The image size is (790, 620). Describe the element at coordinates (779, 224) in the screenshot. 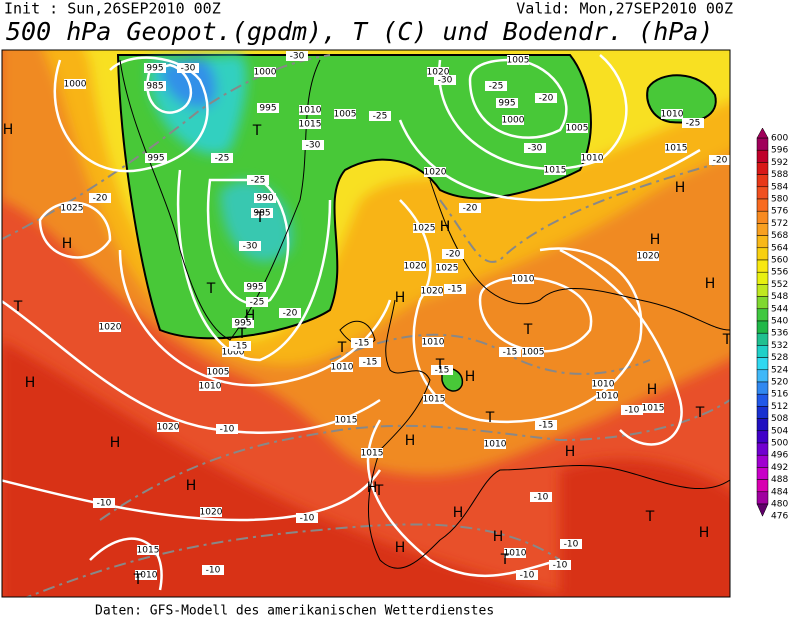

I see `colorbar-label: 572` at that location.